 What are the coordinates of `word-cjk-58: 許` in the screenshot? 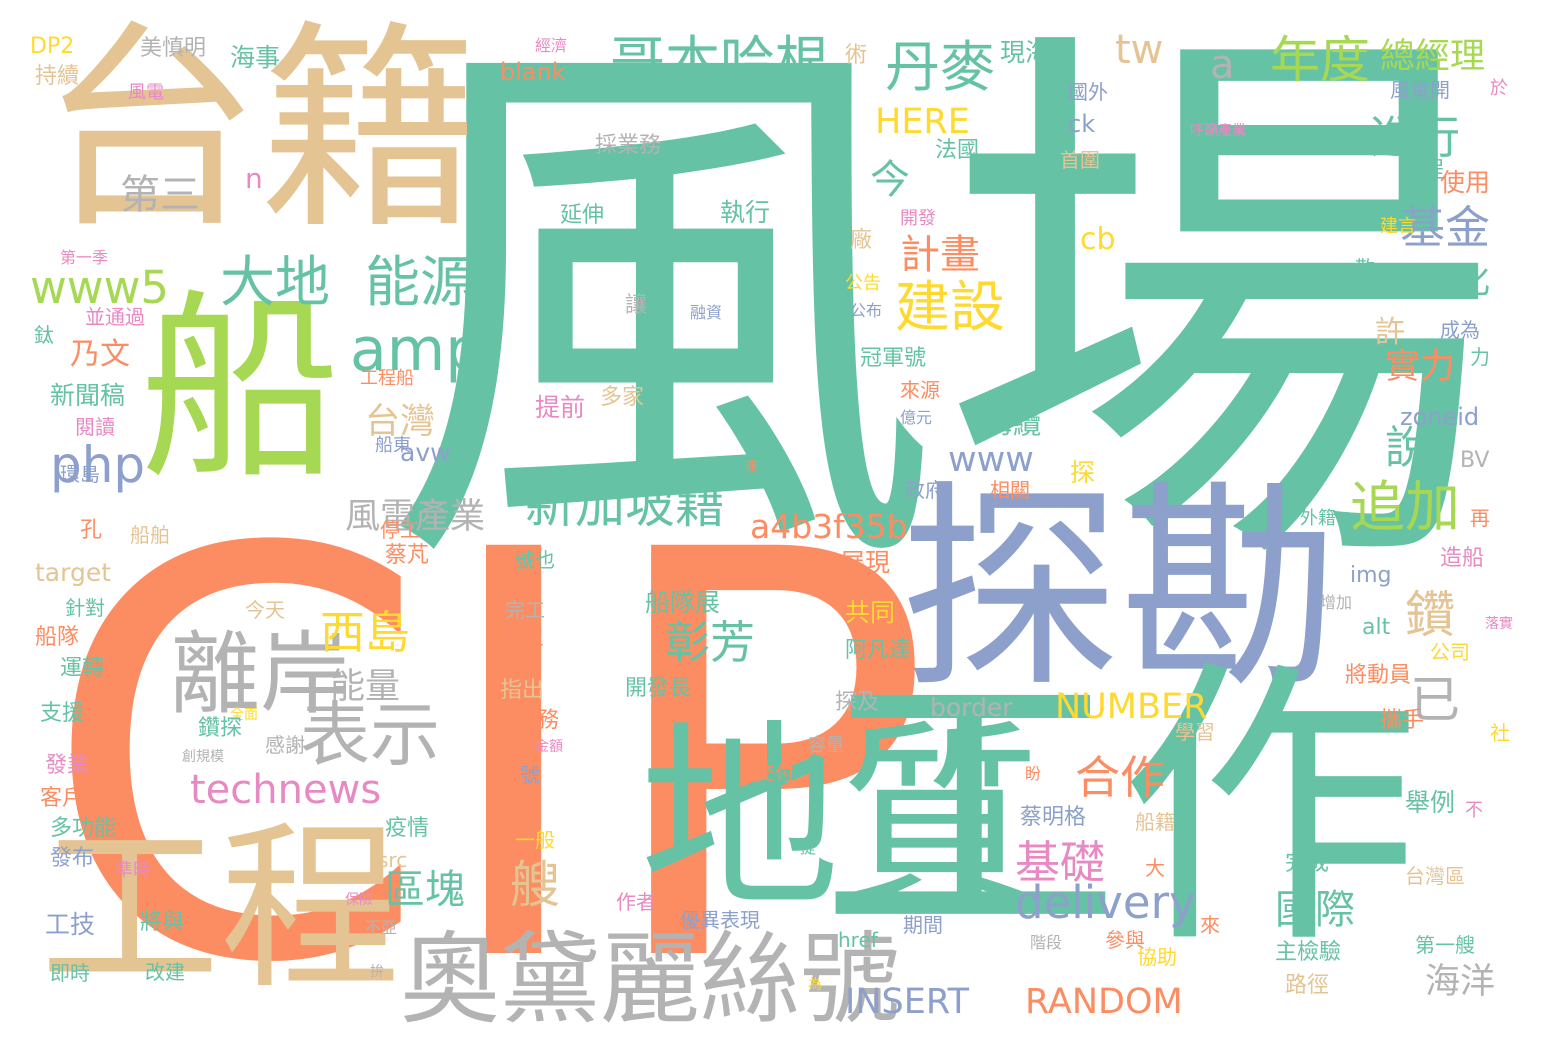 It's located at (1390, 332).